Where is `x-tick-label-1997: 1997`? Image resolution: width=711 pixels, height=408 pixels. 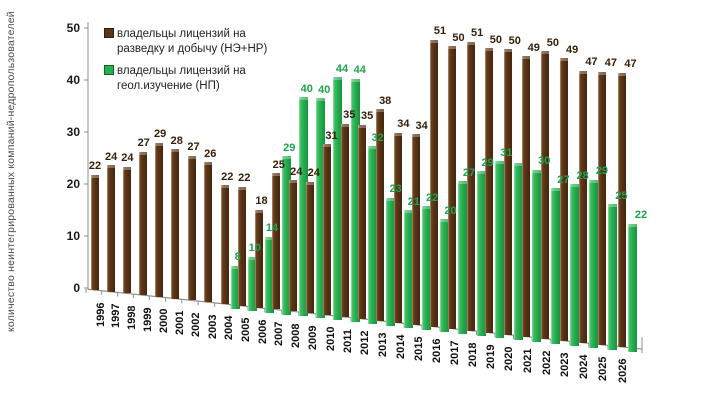
x-tick-label-1997: 1997 is located at coordinates (116, 316).